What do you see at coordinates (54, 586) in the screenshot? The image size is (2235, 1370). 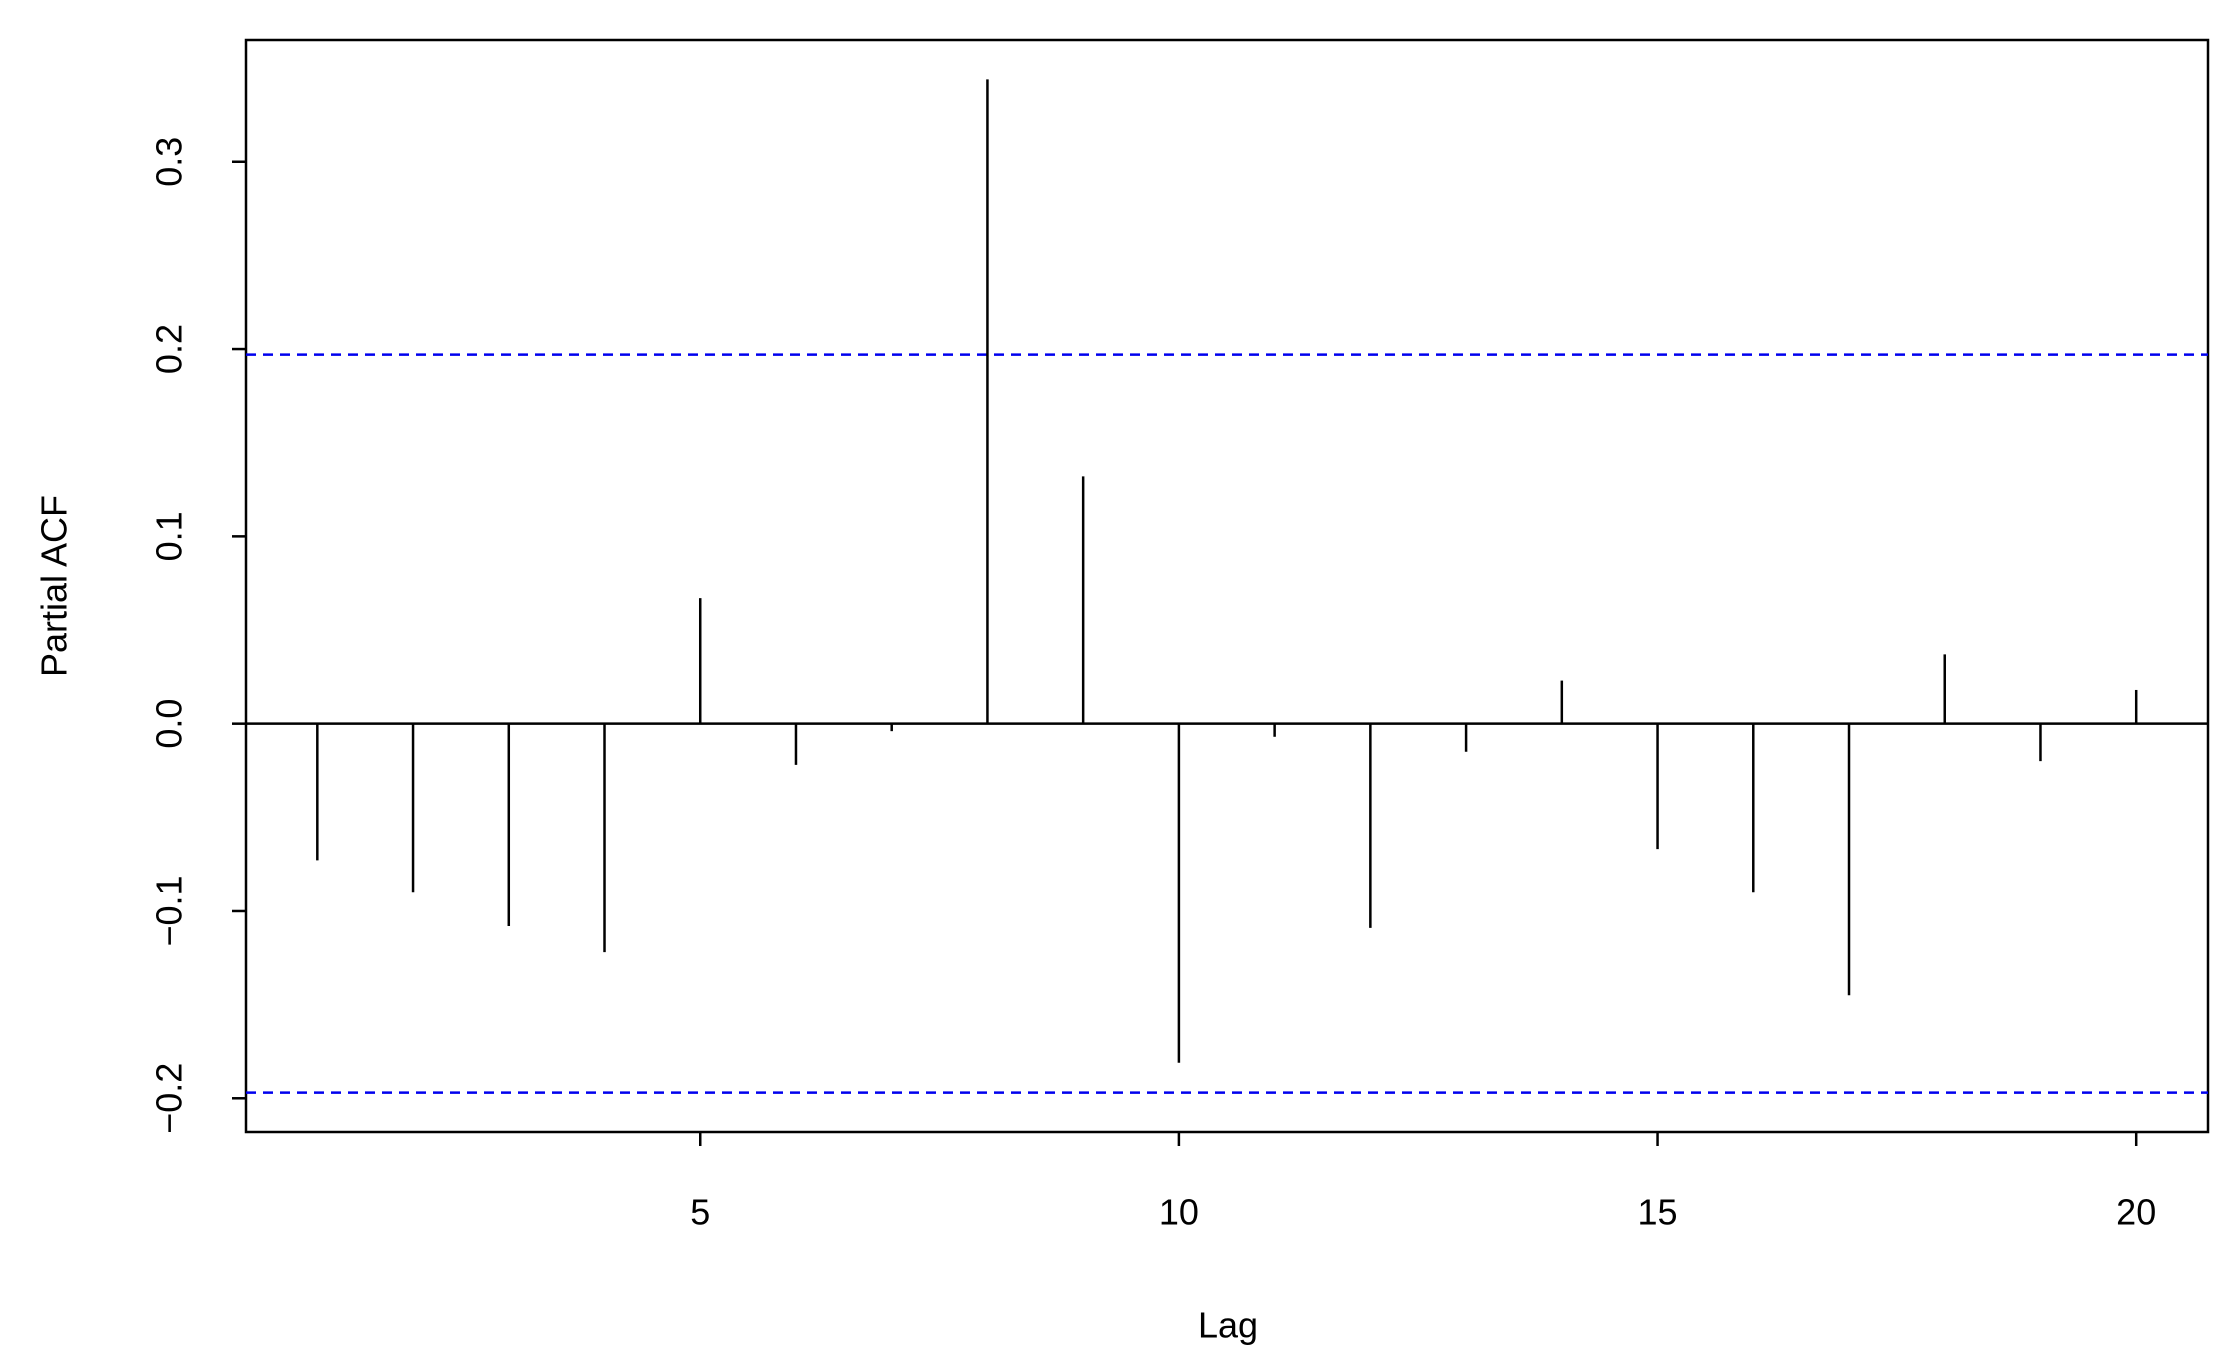 I see `y-axis-label: Partial ACF` at bounding box center [54, 586].